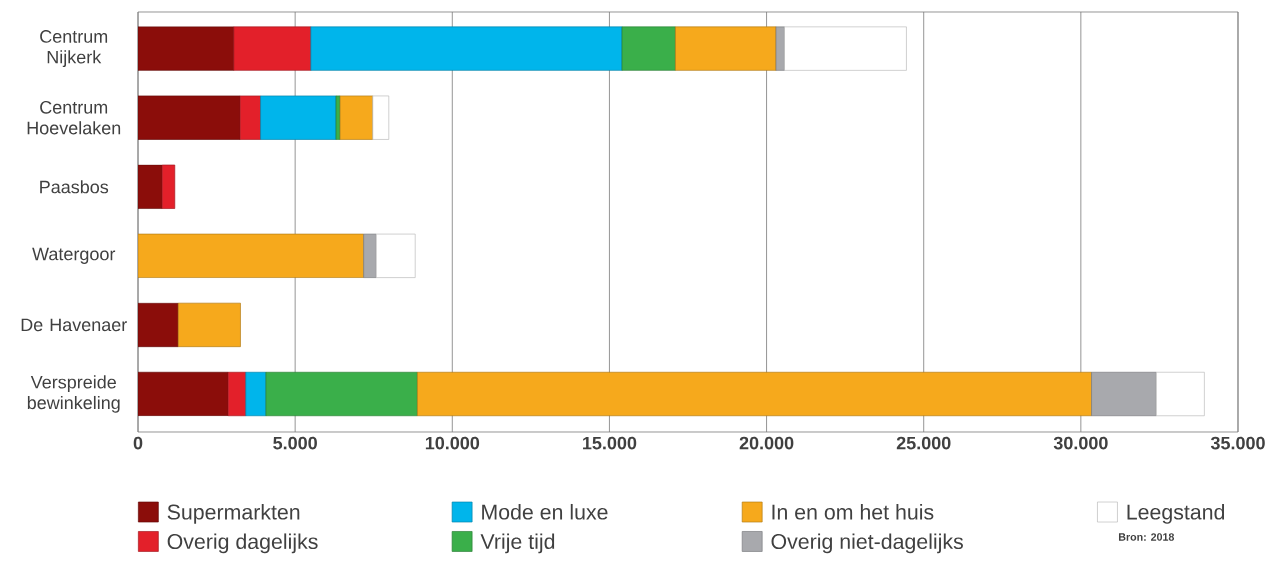 This screenshot has width=1274, height=563. What do you see at coordinates (853, 511) in the screenshot?
I see `legend-label: In en om het huis` at bounding box center [853, 511].